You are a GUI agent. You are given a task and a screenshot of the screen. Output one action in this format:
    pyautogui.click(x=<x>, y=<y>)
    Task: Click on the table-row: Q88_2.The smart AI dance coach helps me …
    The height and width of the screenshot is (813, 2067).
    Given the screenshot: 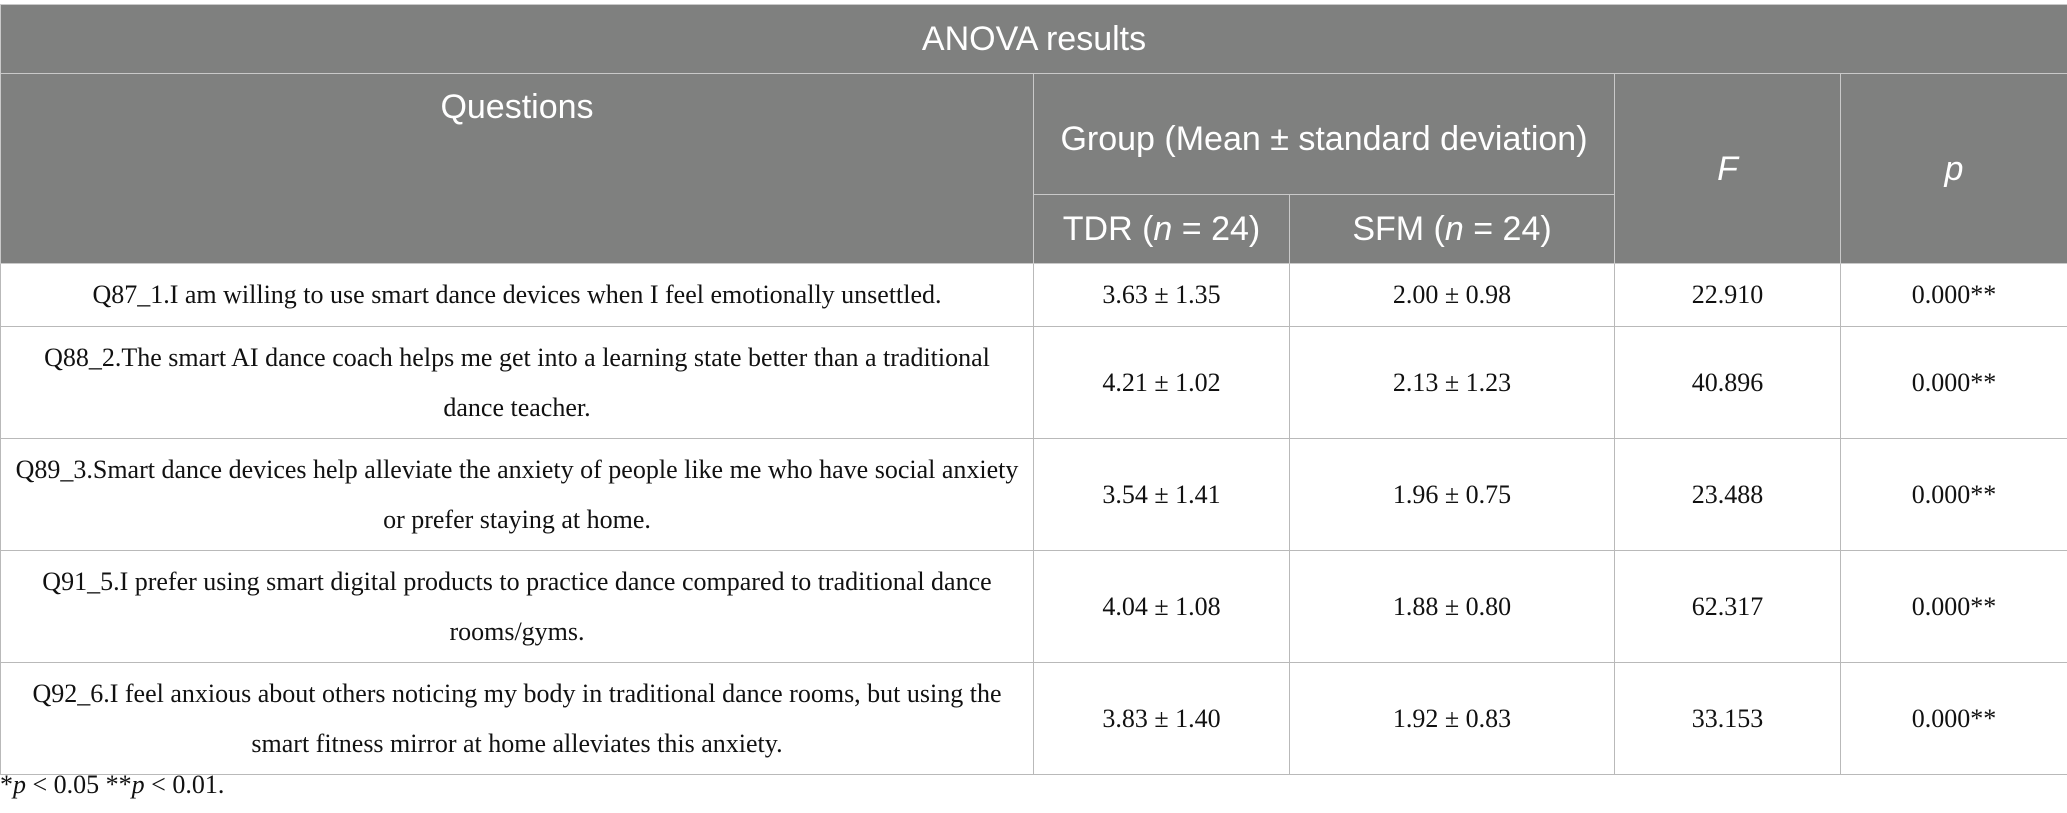 What is the action you would take?
    pyautogui.click(x=1033, y=382)
    